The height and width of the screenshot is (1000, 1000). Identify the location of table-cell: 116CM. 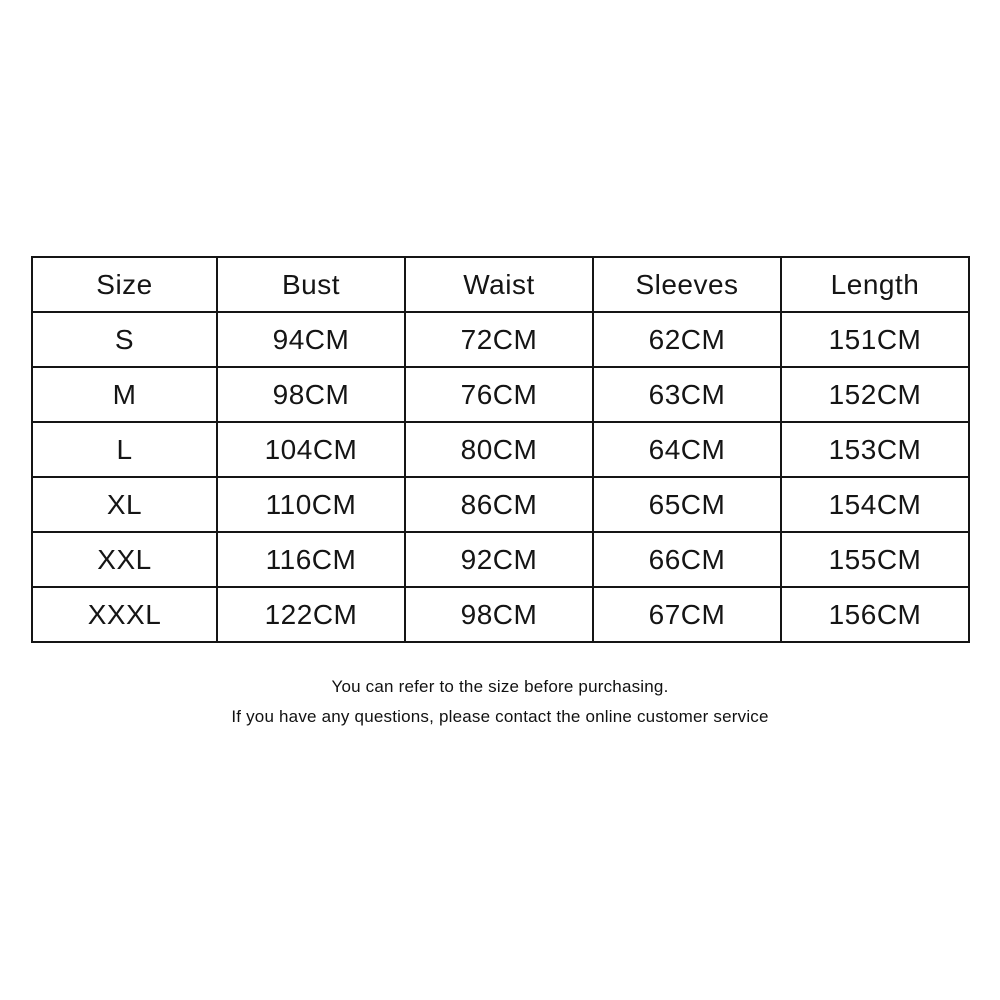
(311, 559).